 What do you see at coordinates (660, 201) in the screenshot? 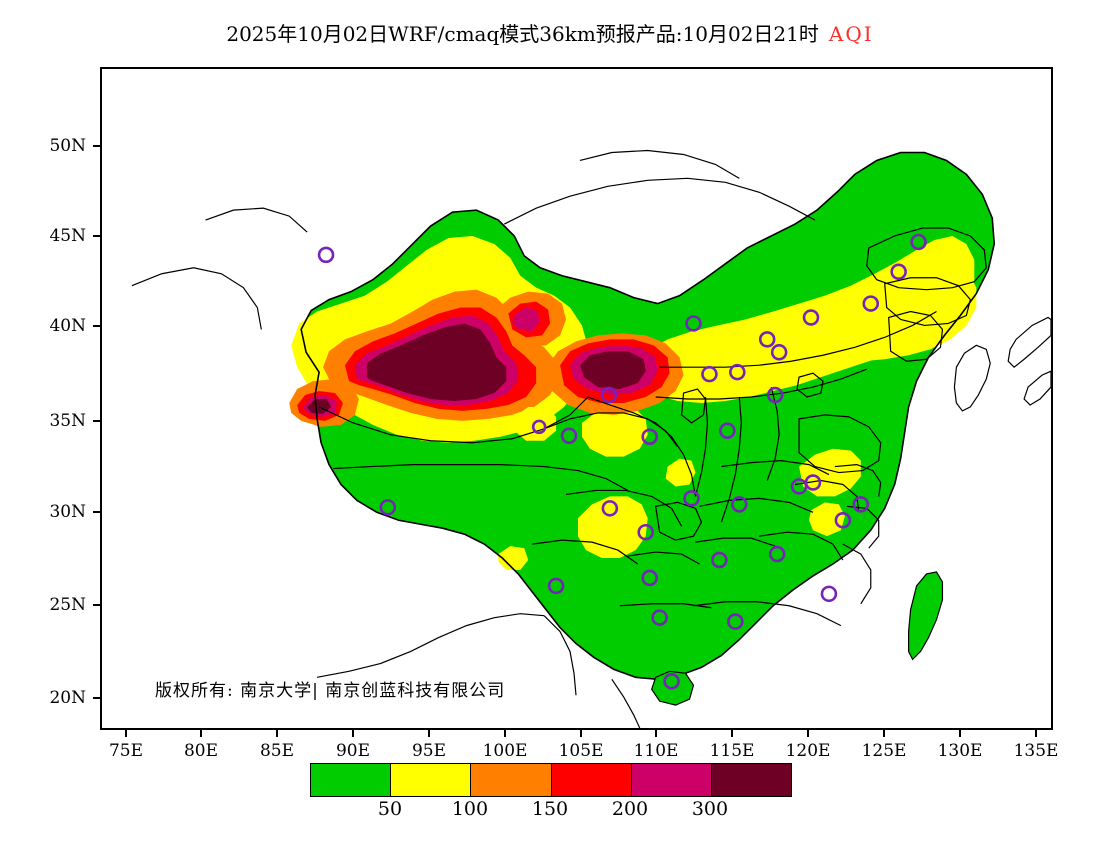
I see `mongolia-outline` at bounding box center [660, 201].